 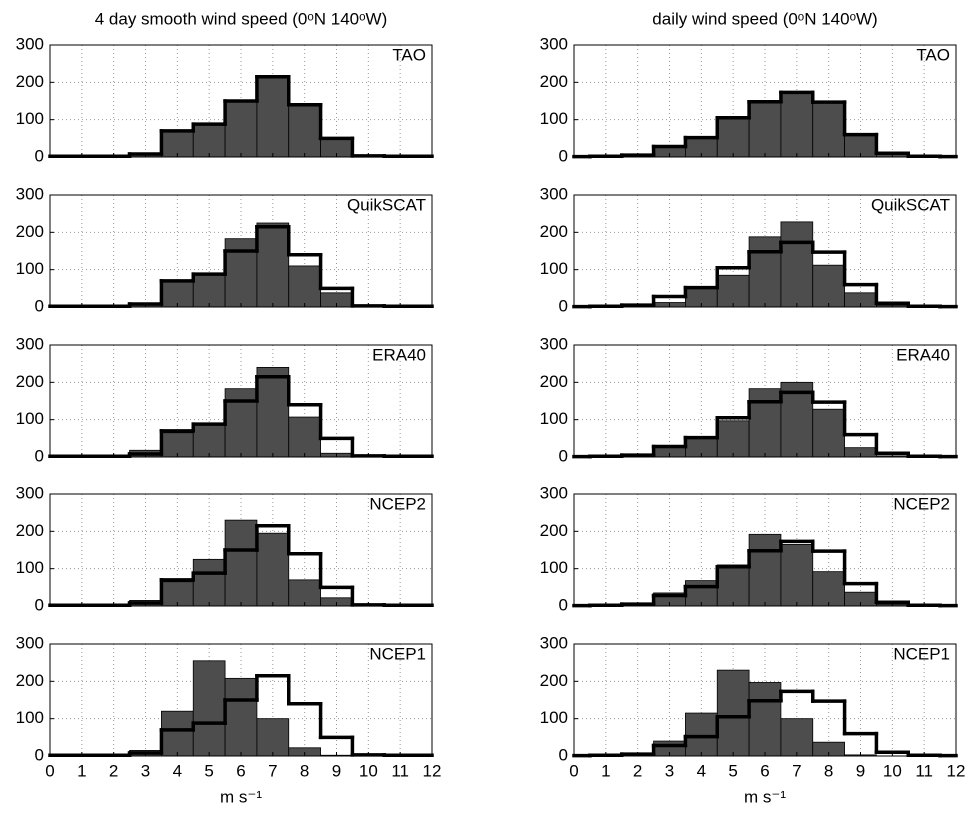 I want to click on x-tick-label: 8, so click(x=828, y=770).